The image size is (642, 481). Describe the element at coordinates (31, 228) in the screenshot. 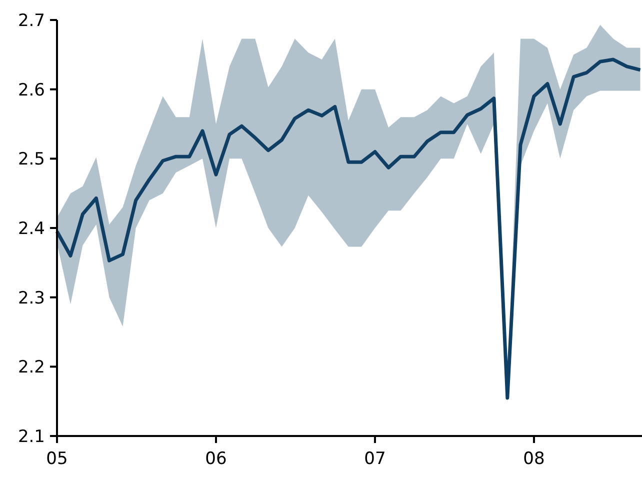

I see `y-tick-label: 2.4` at that location.